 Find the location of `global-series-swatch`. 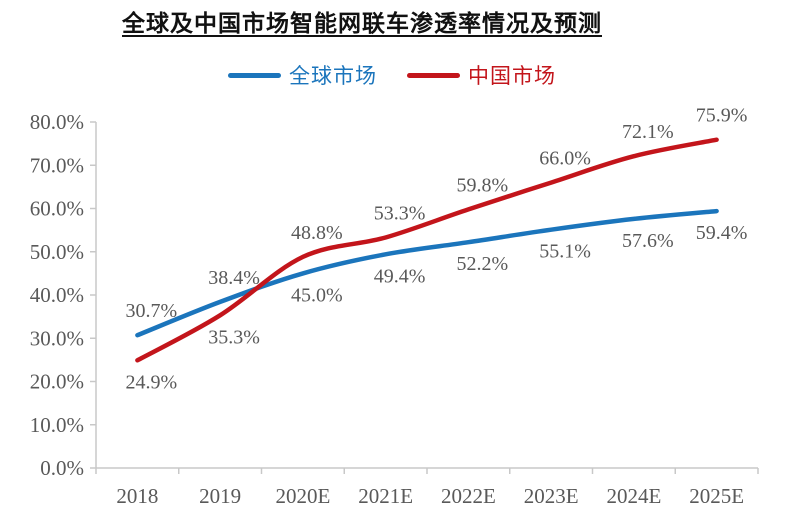

global-series-swatch is located at coordinates (254, 75).